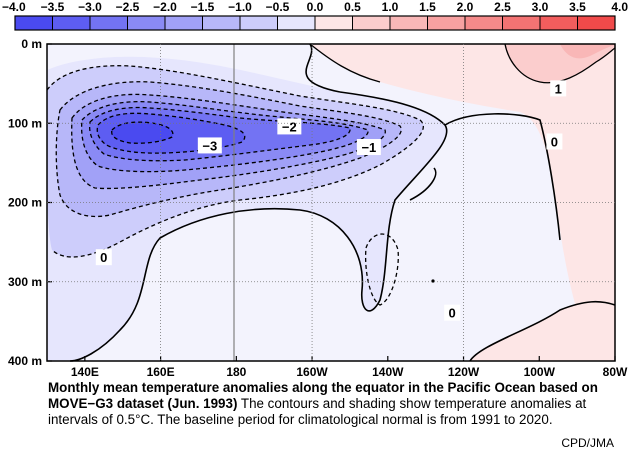 The width and height of the screenshot is (630, 453). What do you see at coordinates (85, 372) in the screenshot?
I see `x-tick-label: 140E` at bounding box center [85, 372].